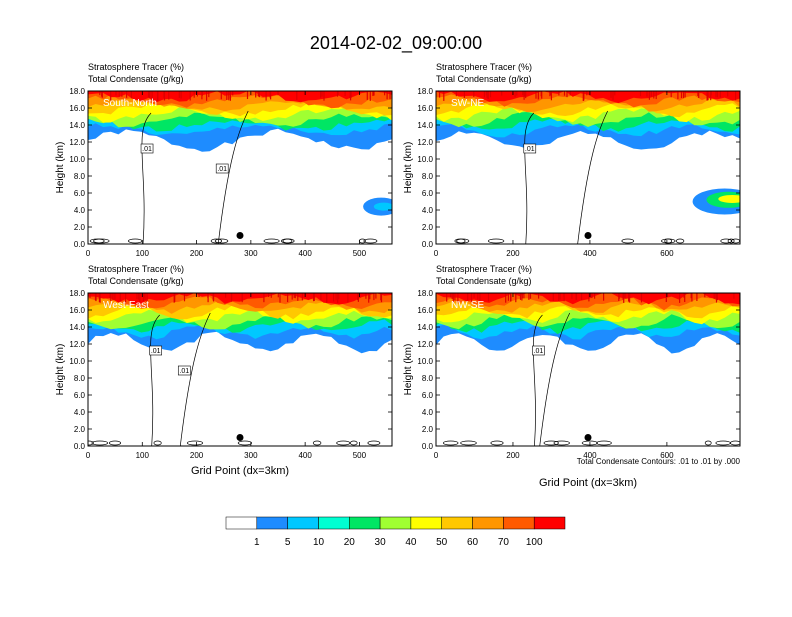 This screenshot has width=792, height=617. Describe the element at coordinates (381, 542) in the screenshot. I see `colorbar-label: 30` at that location.